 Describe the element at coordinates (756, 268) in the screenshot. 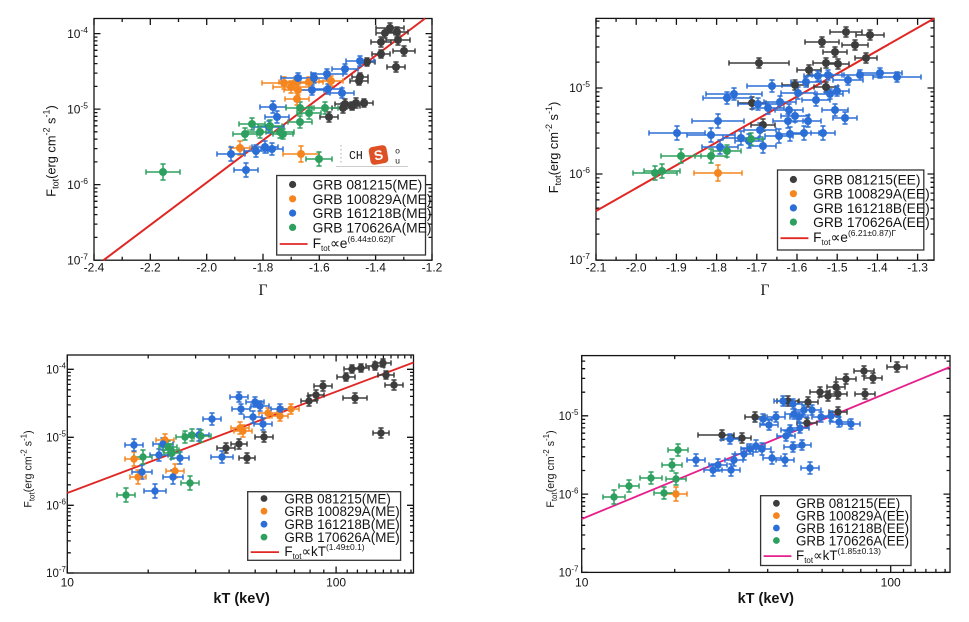

I see `svg-text: -1.7` at that location.